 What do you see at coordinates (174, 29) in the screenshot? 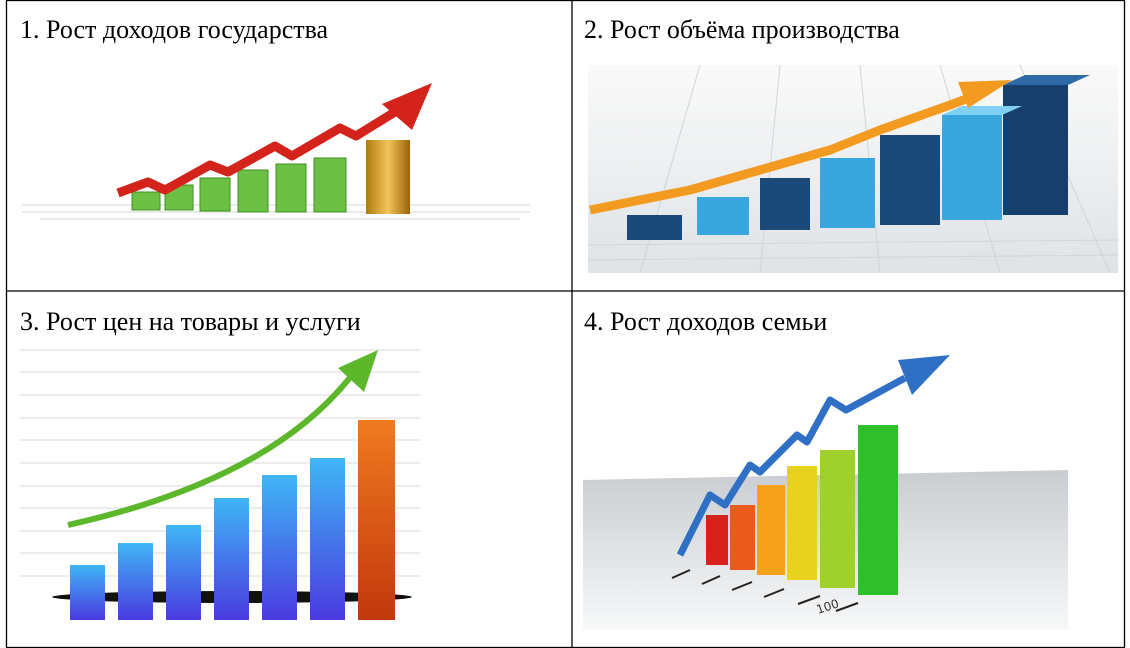
I see `cell-caption: 1. Рост доходов государства` at bounding box center [174, 29].